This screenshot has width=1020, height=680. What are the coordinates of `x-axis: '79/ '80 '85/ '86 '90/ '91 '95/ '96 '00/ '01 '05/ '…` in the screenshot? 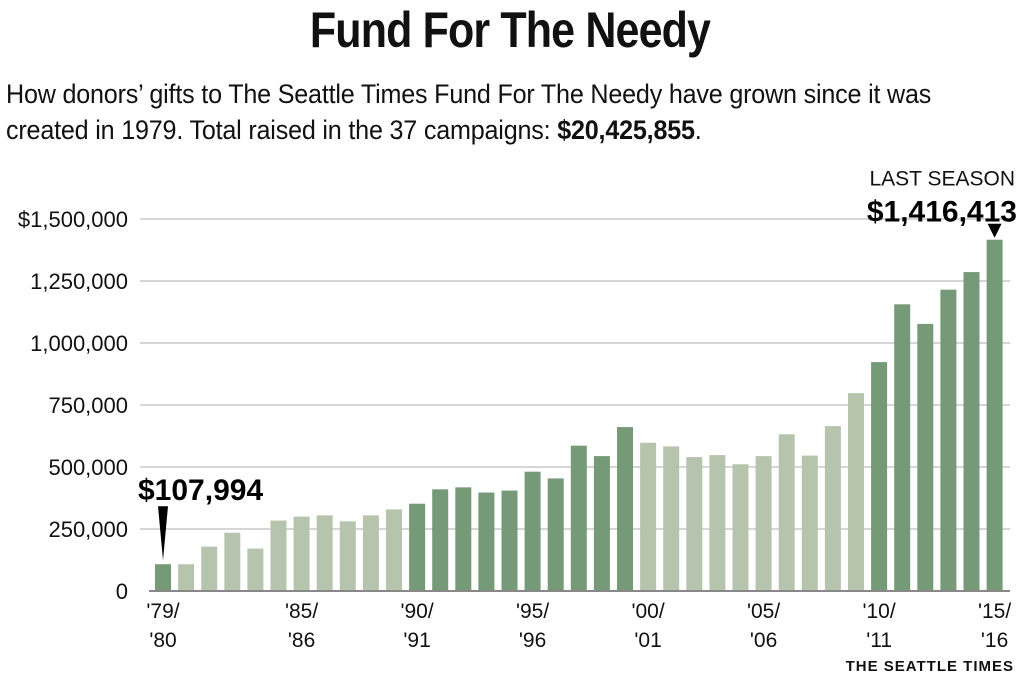 It's located at (578, 626).